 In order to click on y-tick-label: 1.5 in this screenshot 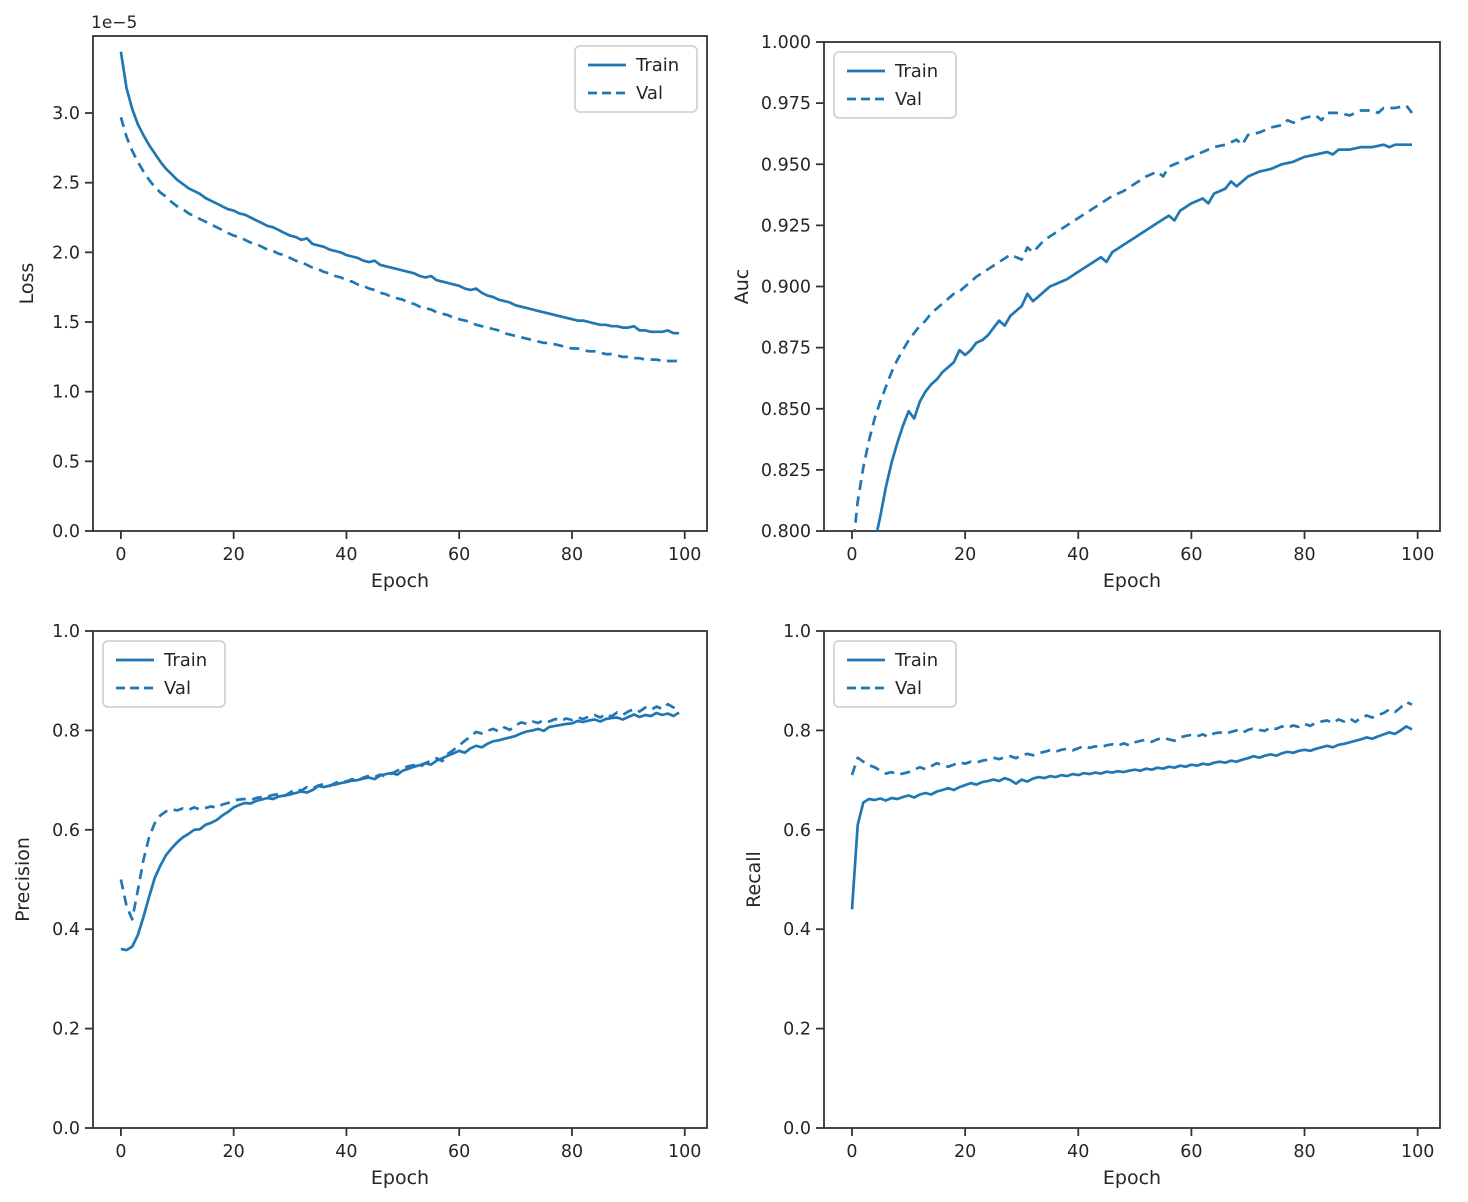, I will do `click(66, 323)`.